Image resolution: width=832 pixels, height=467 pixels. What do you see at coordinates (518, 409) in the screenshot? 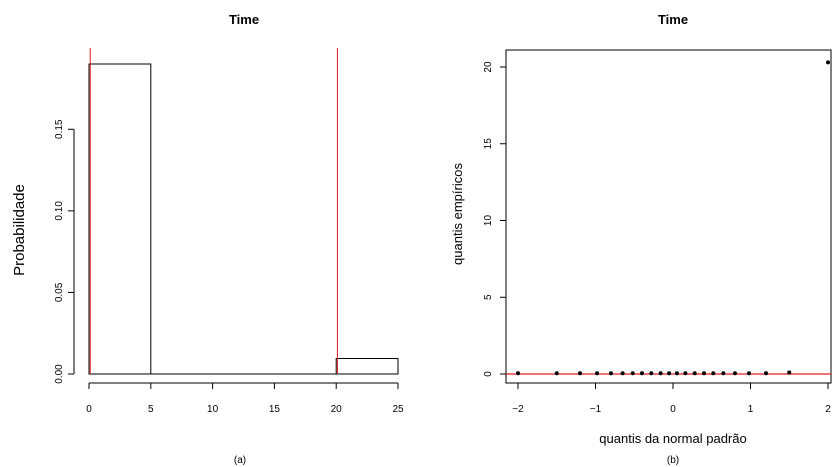
I see `qq-plot-x-tick-label-1: −2` at bounding box center [518, 409].